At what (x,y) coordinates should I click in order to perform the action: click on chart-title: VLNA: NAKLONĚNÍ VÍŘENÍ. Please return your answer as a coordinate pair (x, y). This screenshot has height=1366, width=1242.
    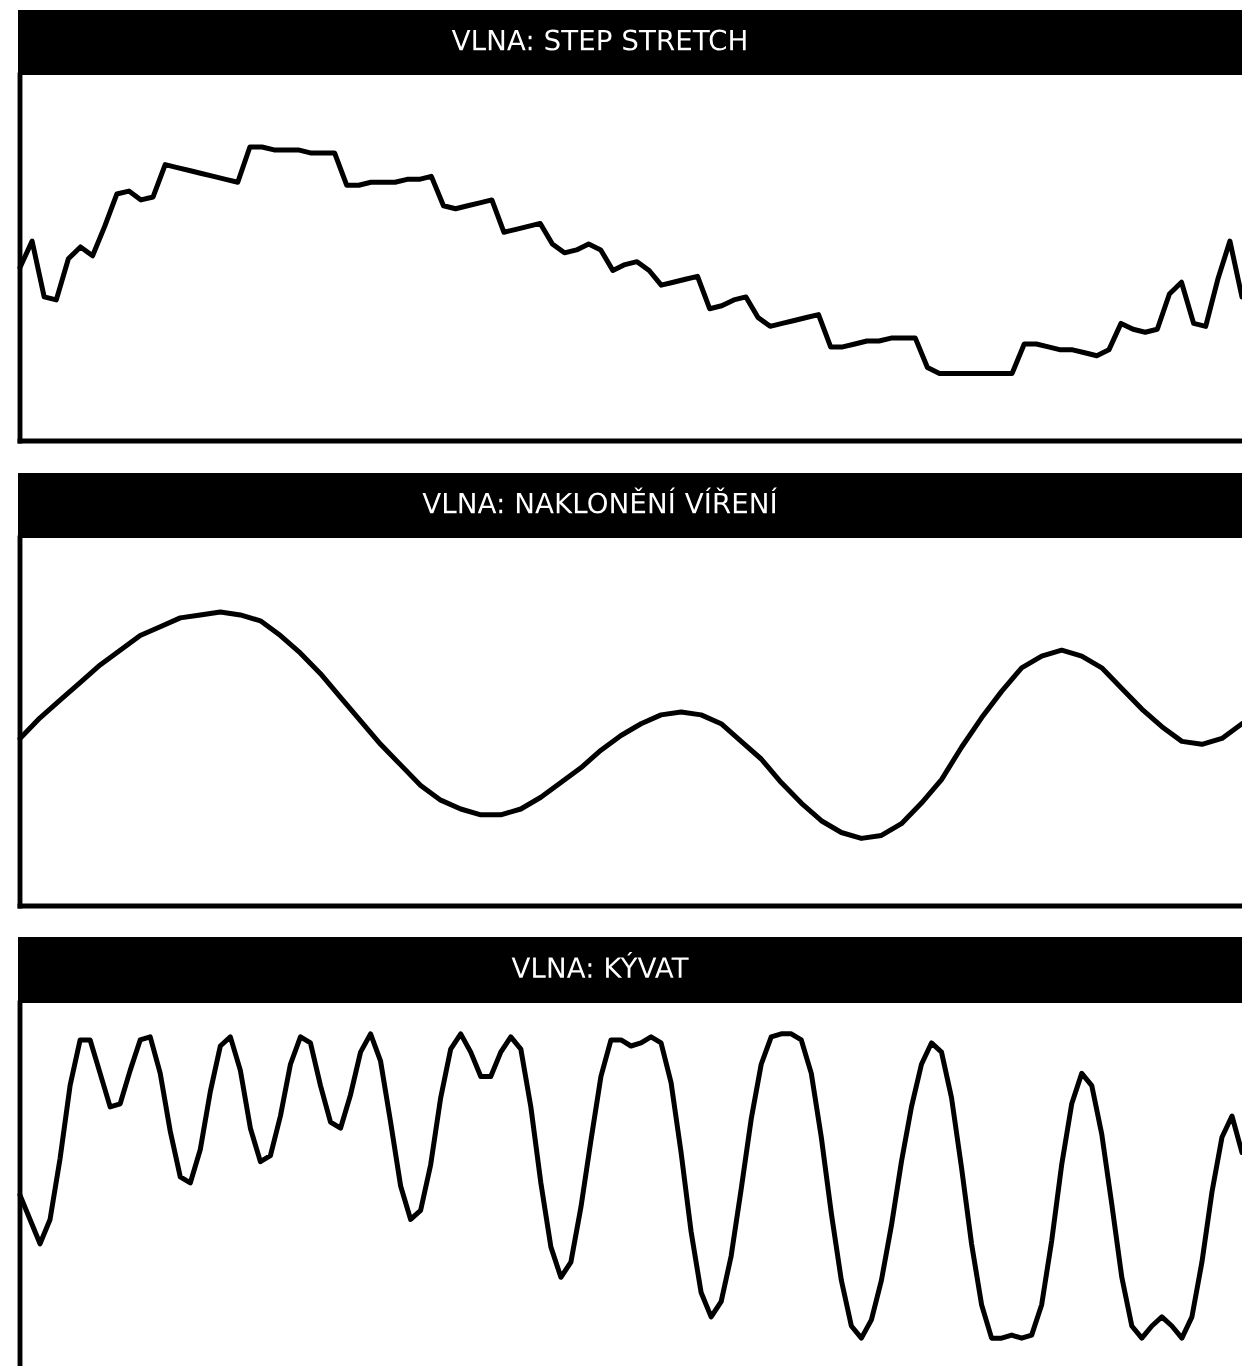
    Looking at the image, I should click on (599, 500).